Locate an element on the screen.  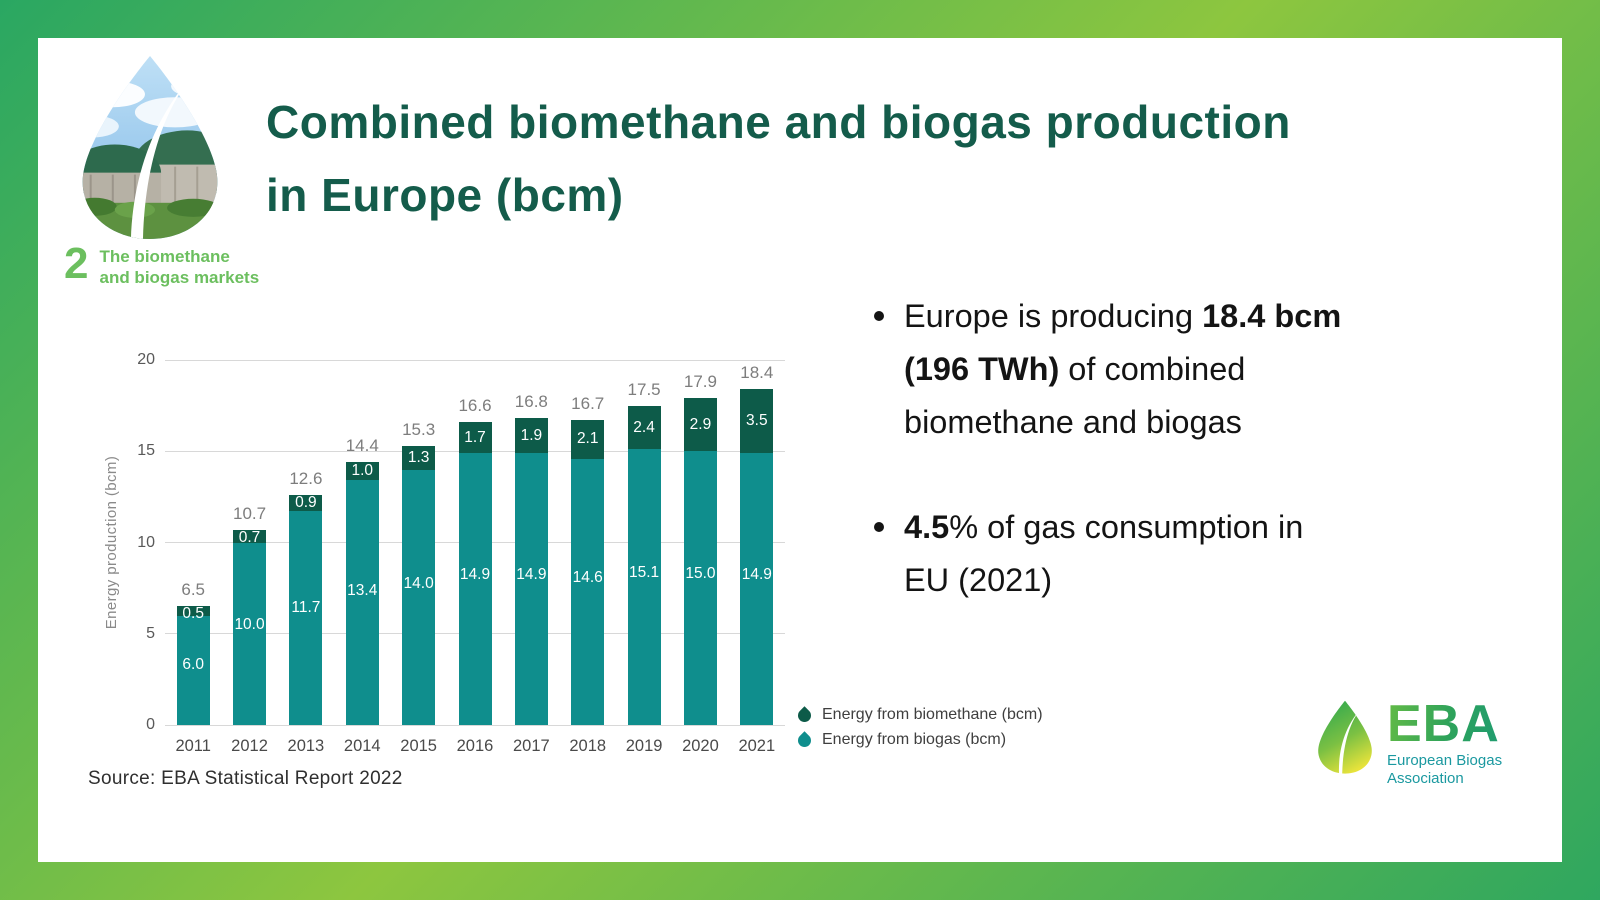
droplet-photo-svg is located at coordinates (150, 147).